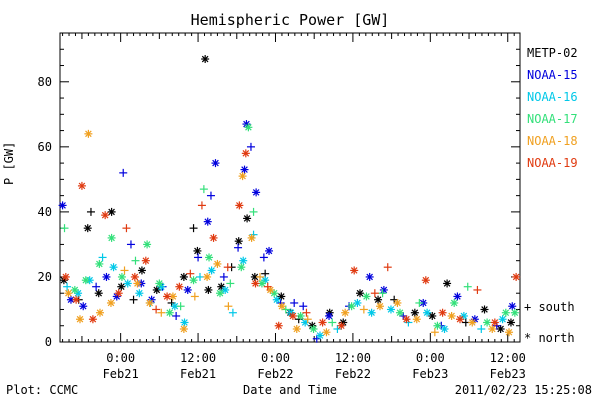  What do you see at coordinates (290, 390) in the screenshot?
I see `x-axis-label: Date and Time` at bounding box center [290, 390].